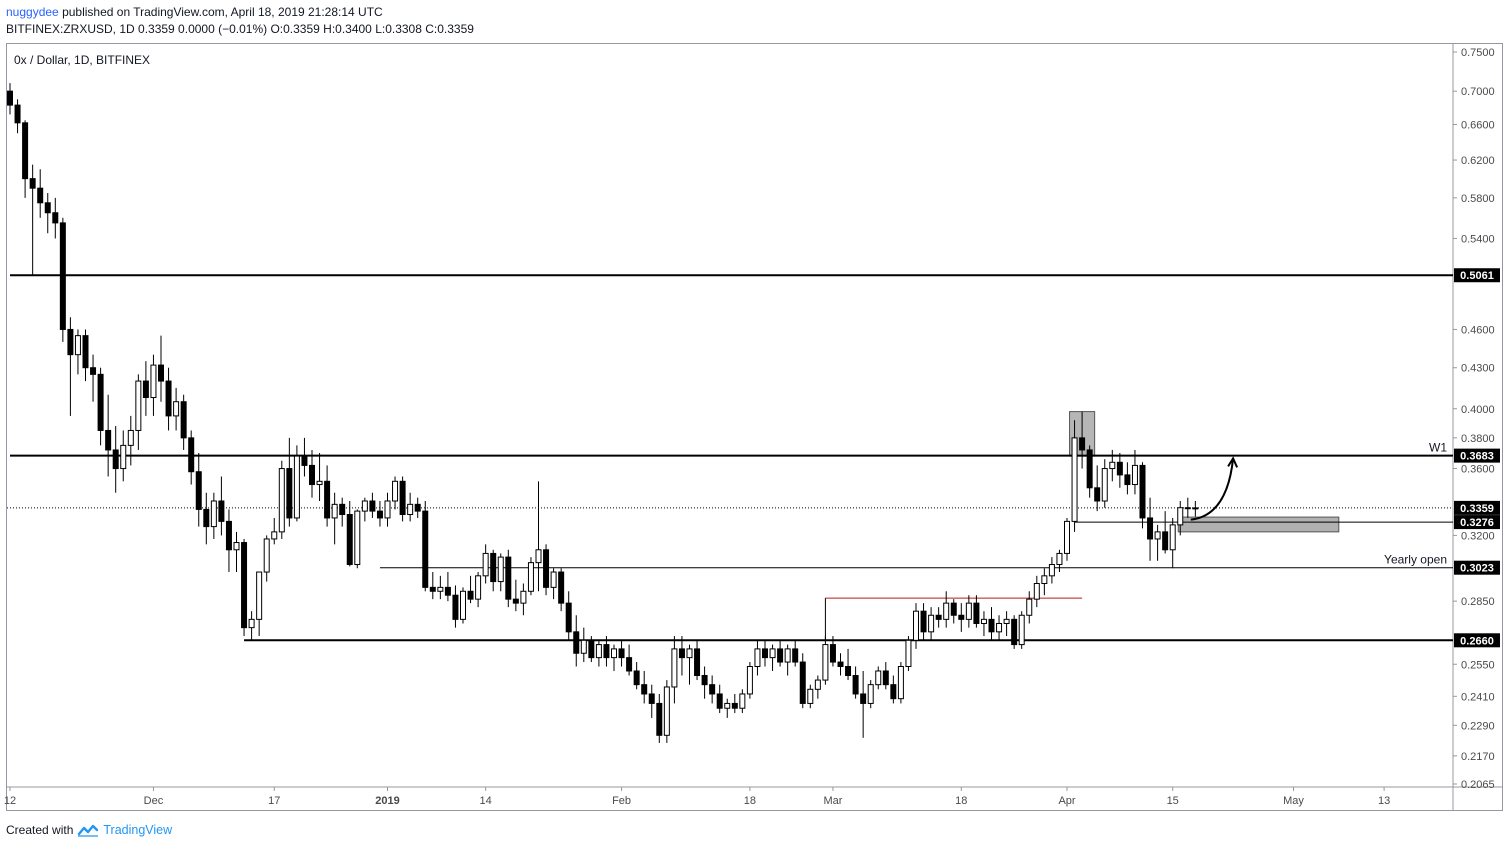 This screenshot has width=1510, height=849. I want to click on x-tick-label: 18, so click(961, 801).